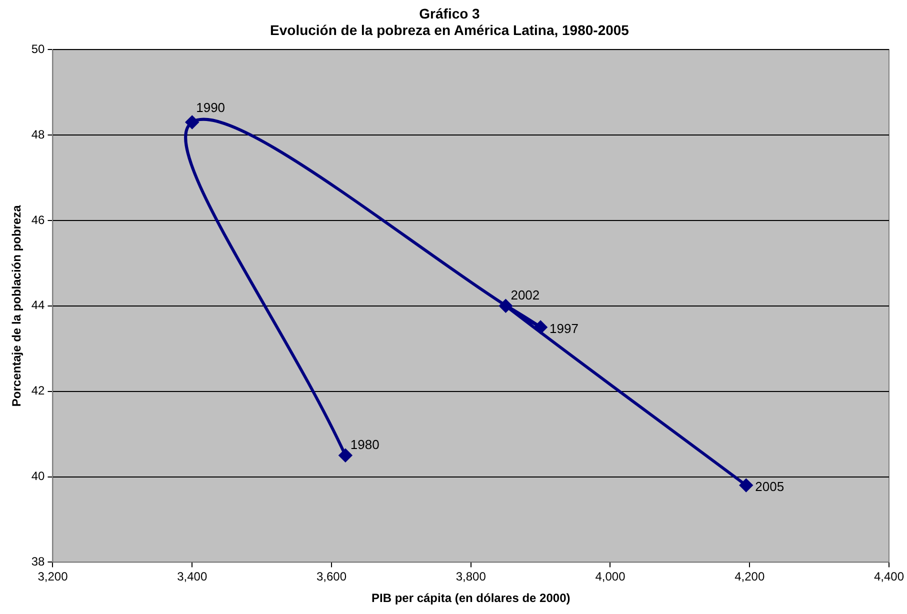 The height and width of the screenshot is (614, 907). I want to click on annotation: 1980, so click(365, 444).